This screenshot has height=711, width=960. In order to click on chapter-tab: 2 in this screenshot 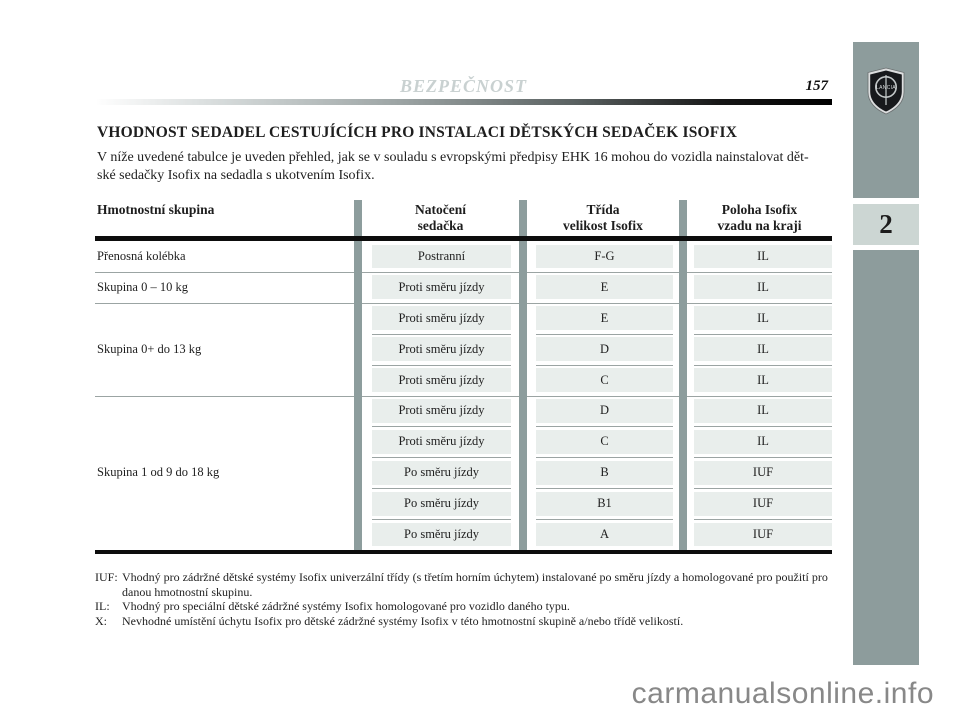, I will do `click(886, 224)`.